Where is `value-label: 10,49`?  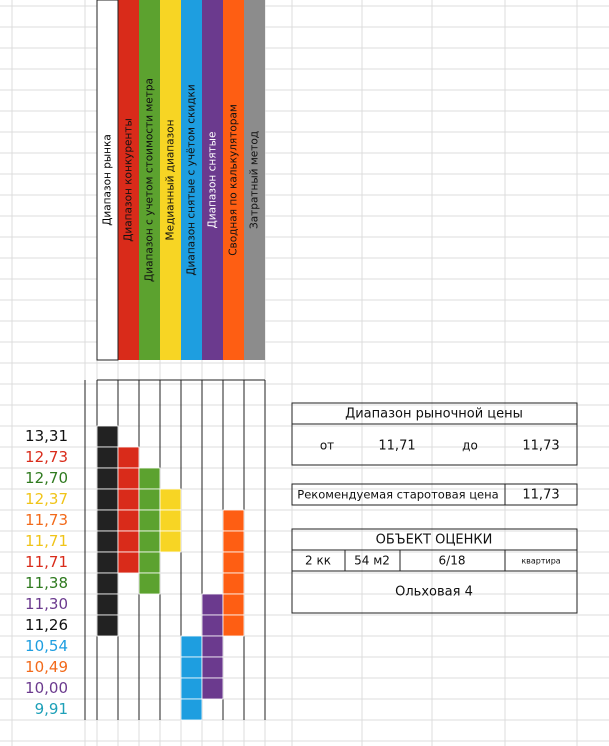
value-label: 10,49 is located at coordinates (46, 667).